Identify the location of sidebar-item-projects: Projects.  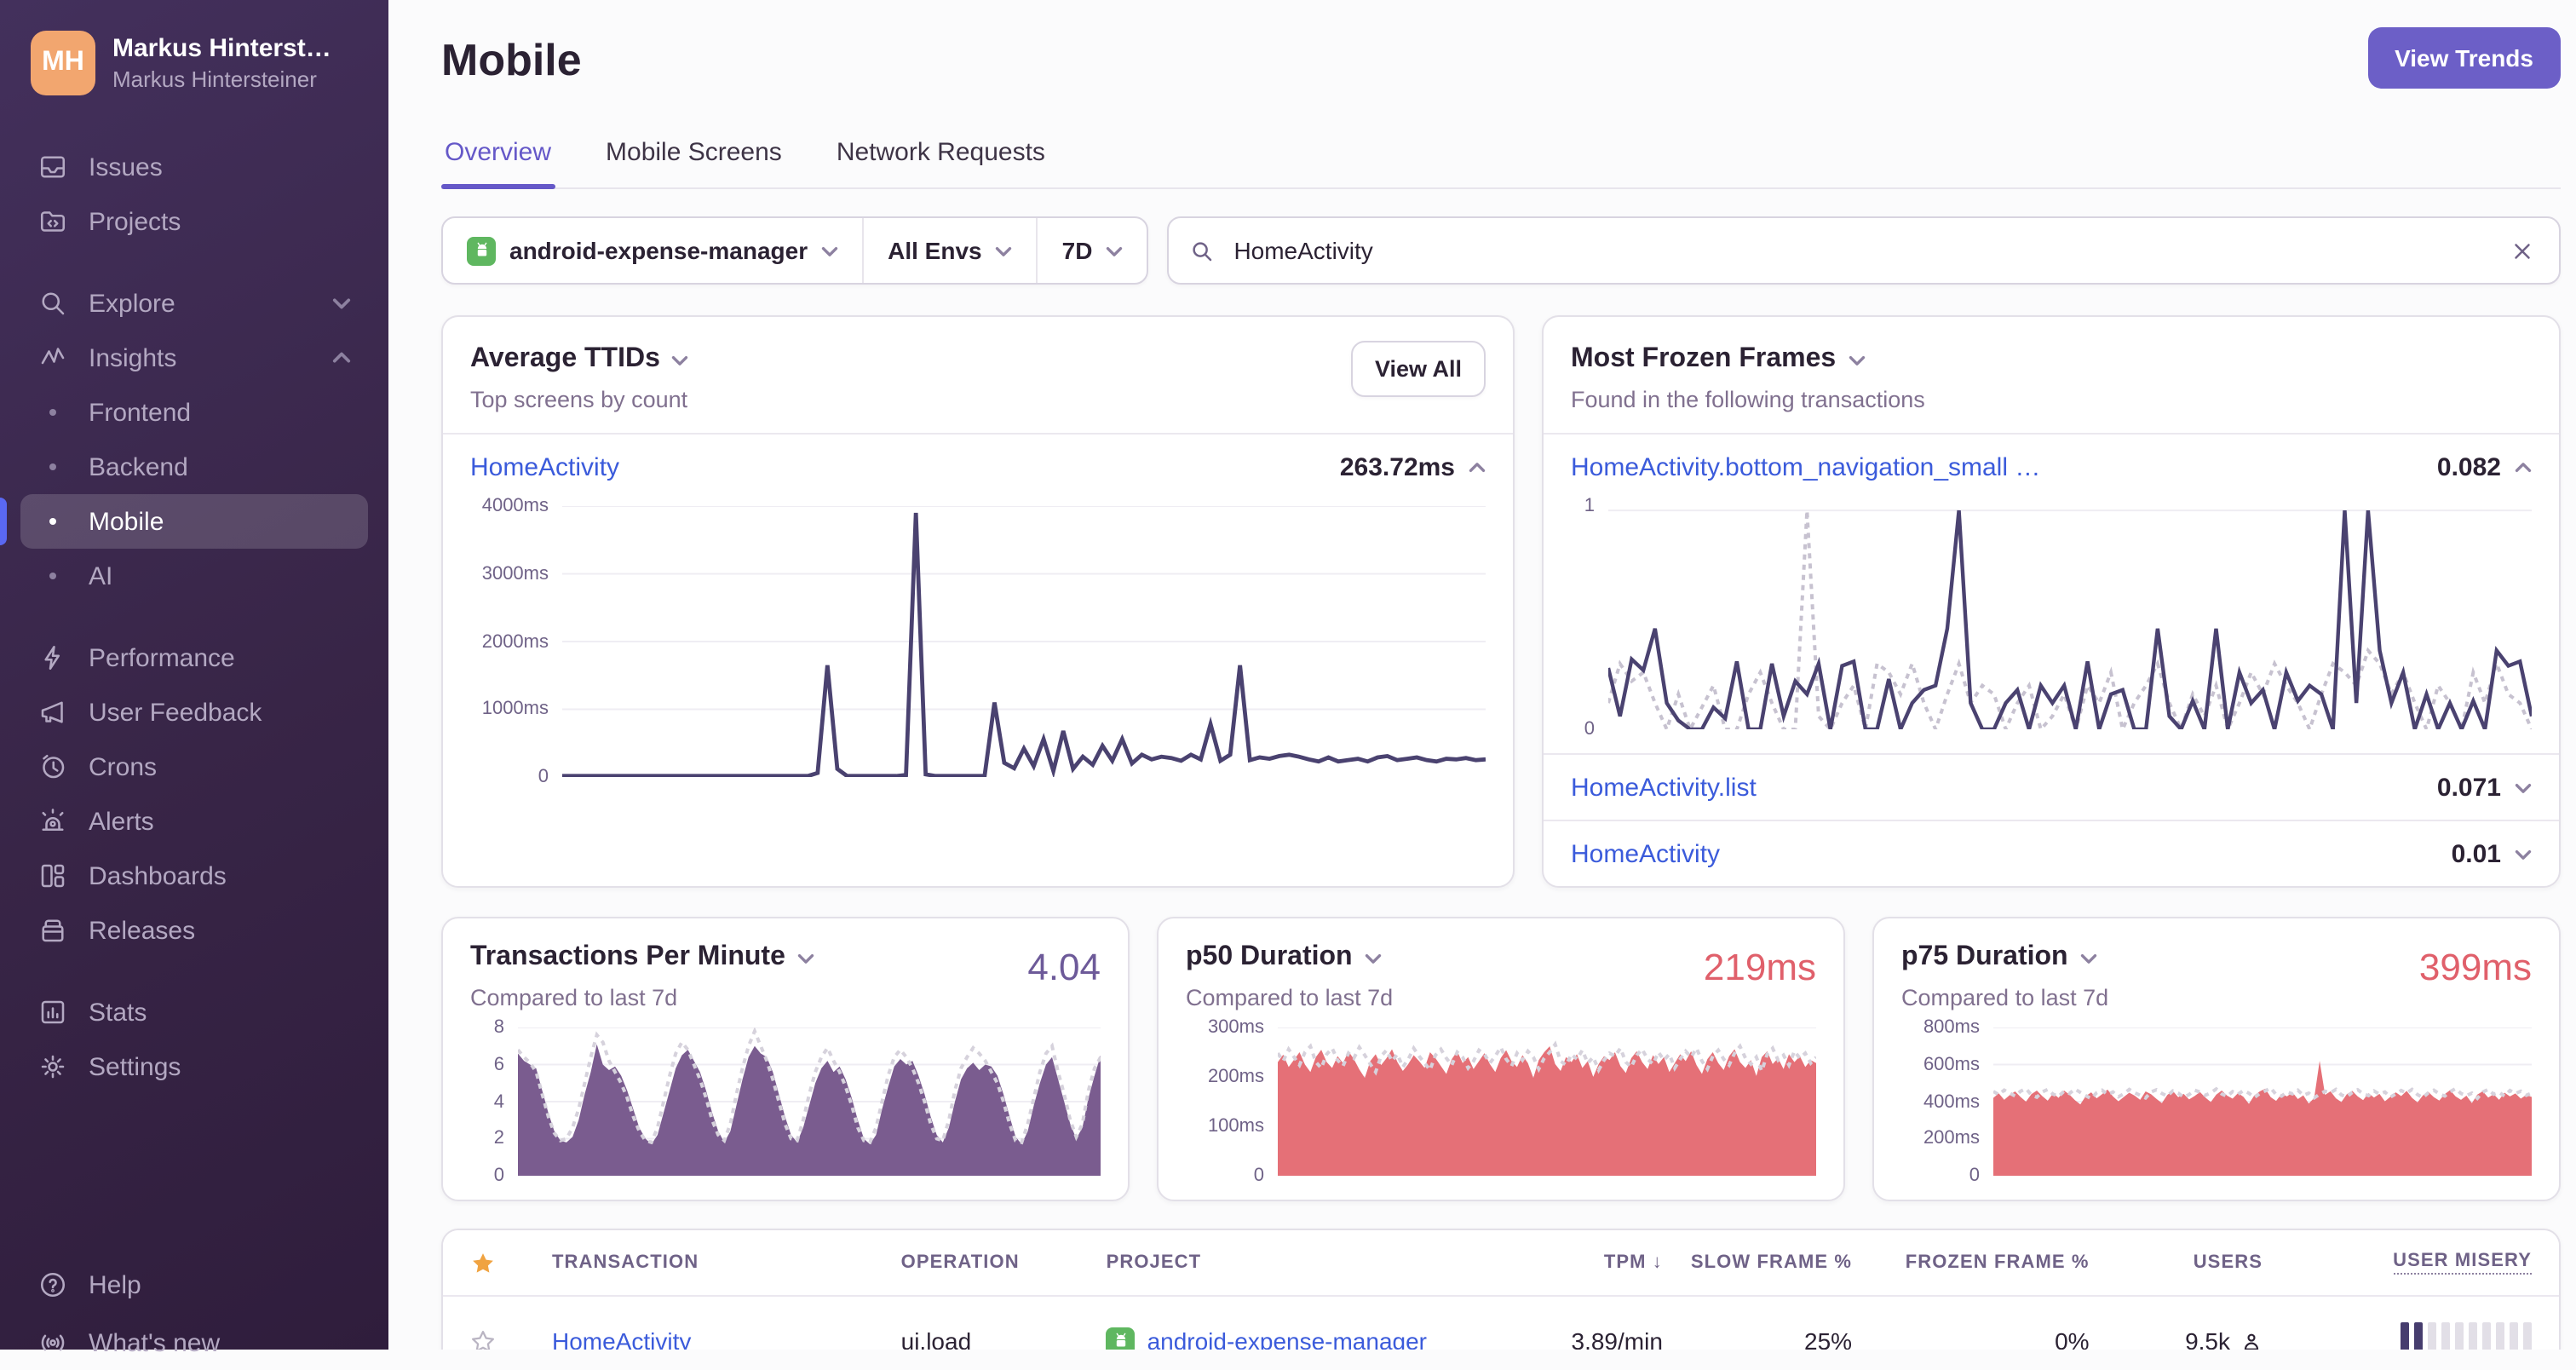
(194, 221).